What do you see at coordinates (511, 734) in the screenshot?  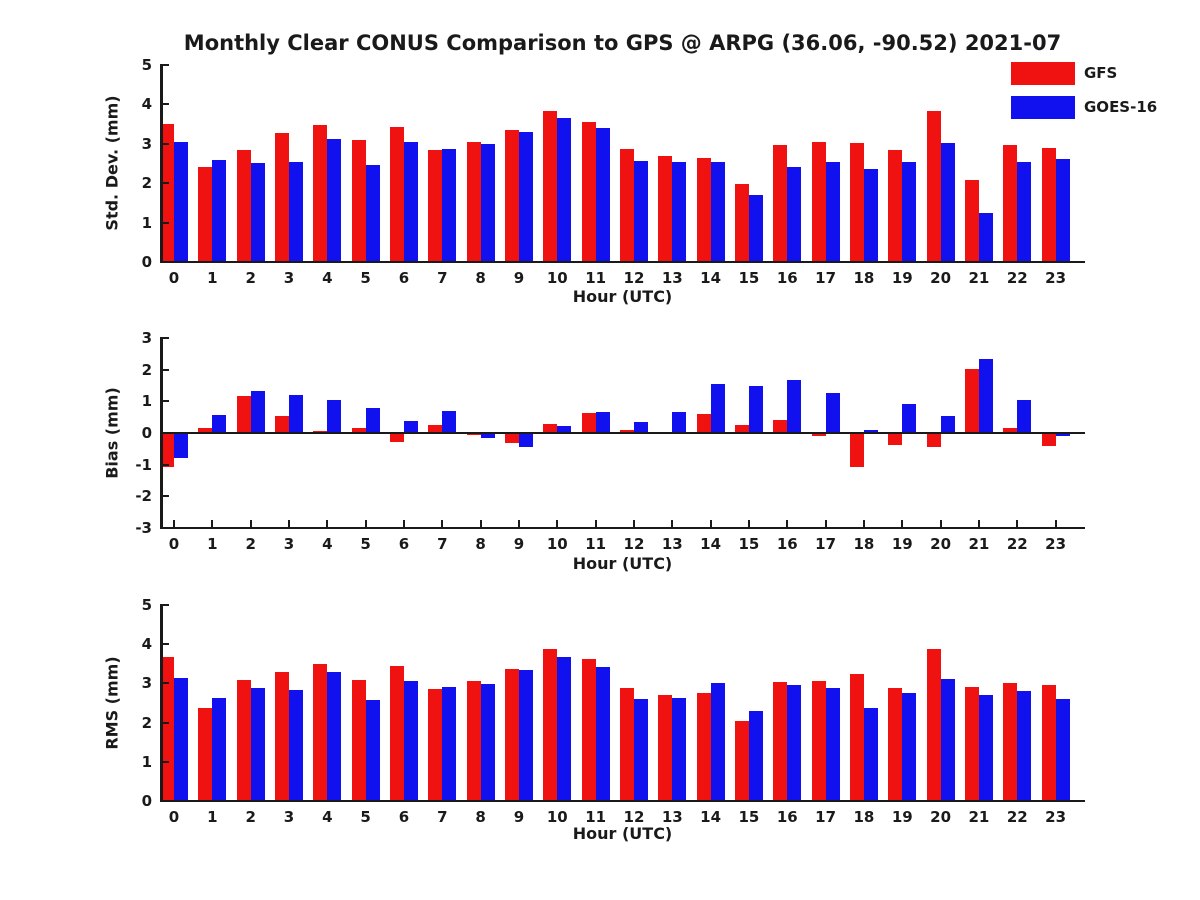 I see `bar-gfs-h9` at bounding box center [511, 734].